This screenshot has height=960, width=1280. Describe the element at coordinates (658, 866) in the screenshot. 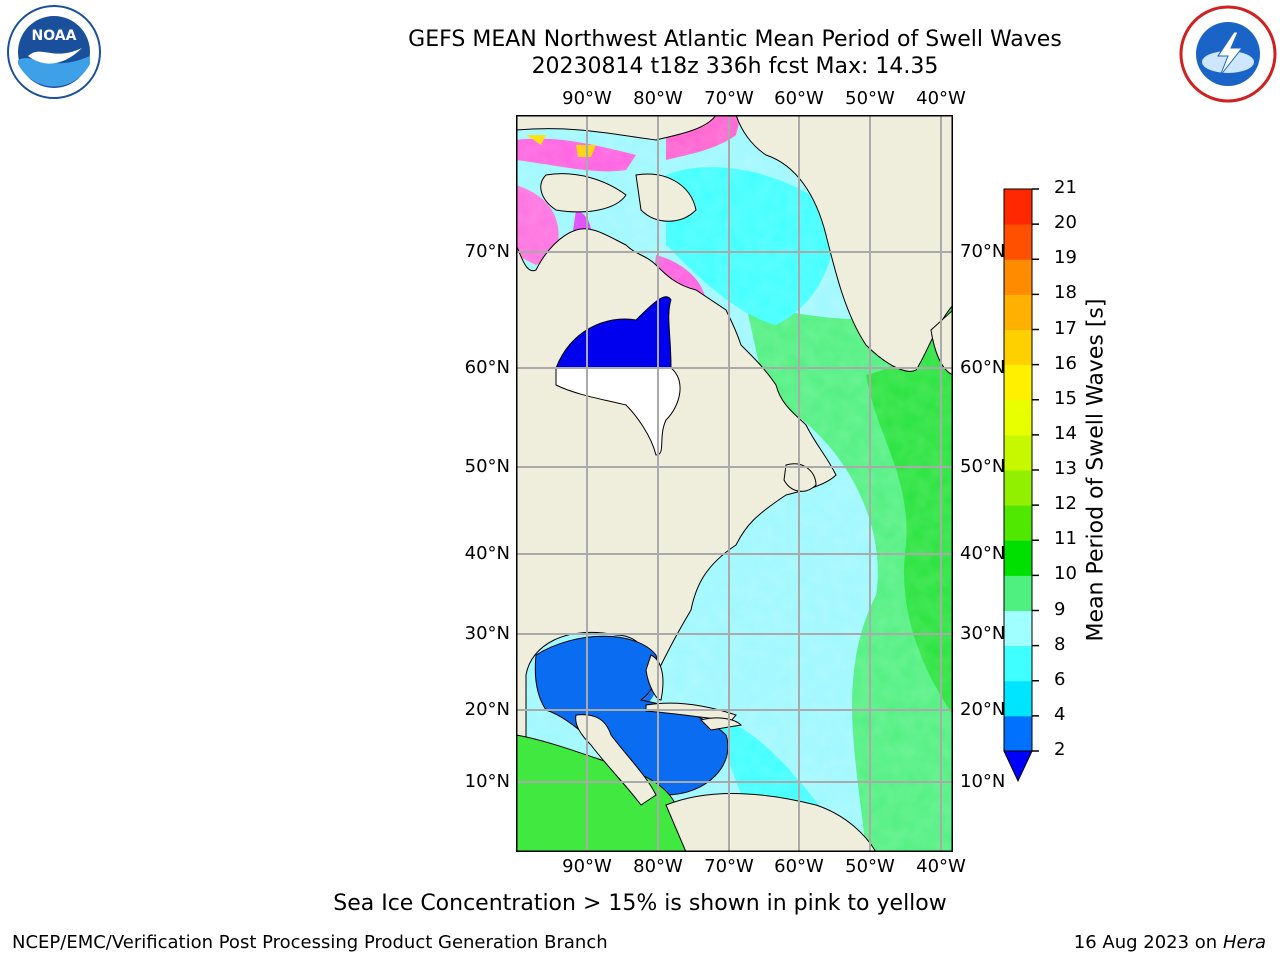

I see `lon-label-bottom: 80°W` at that location.